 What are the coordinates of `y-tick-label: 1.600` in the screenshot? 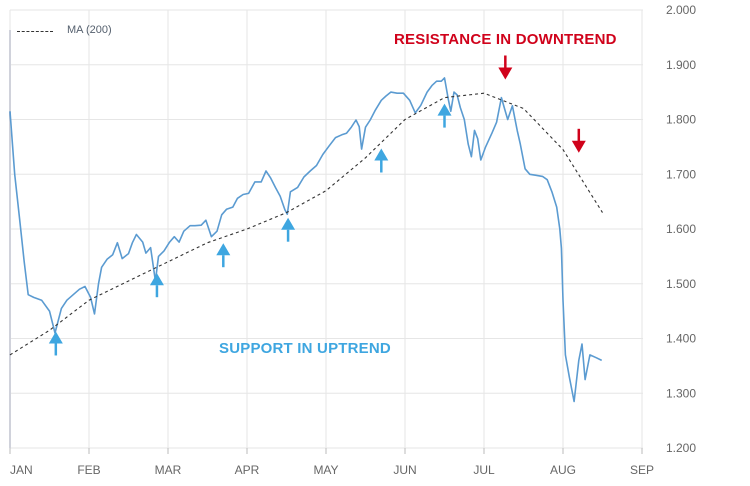 It's located at (681, 229).